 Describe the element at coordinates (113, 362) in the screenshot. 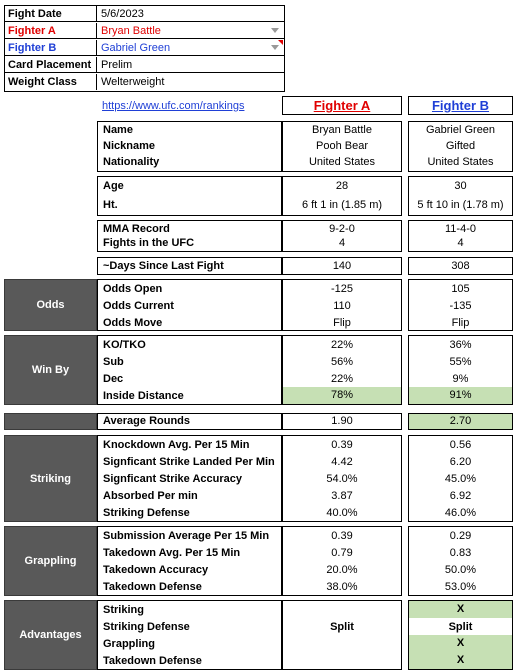

I see `winby-label: Sub` at that location.